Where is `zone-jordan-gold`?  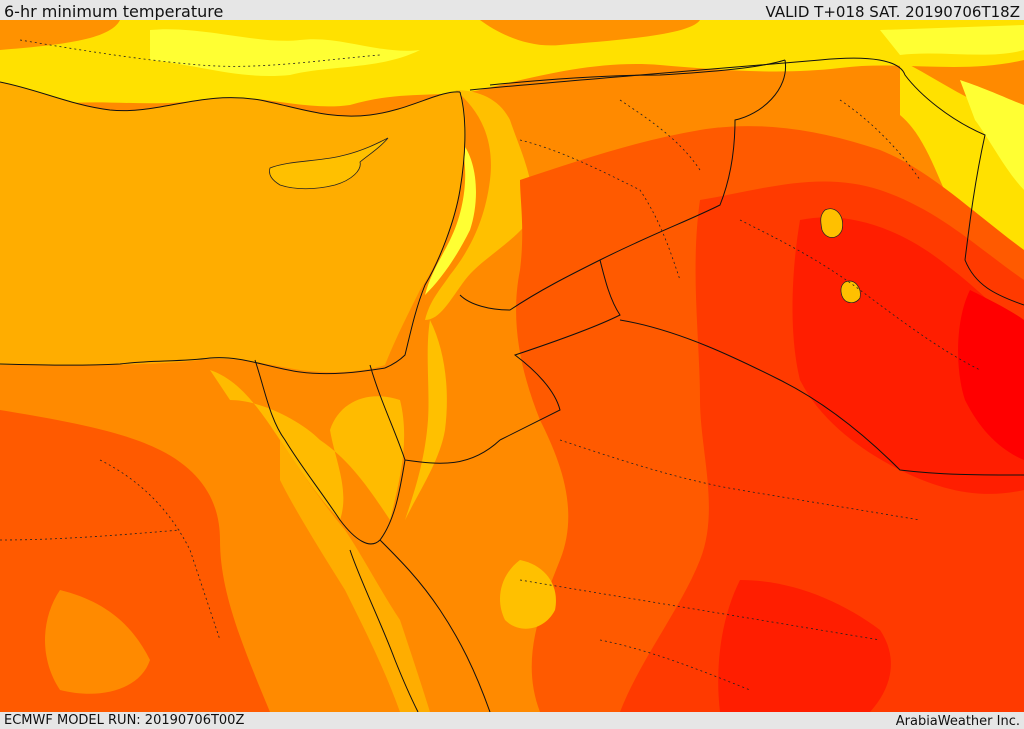 zone-jordan-gold is located at coordinates (426, 420).